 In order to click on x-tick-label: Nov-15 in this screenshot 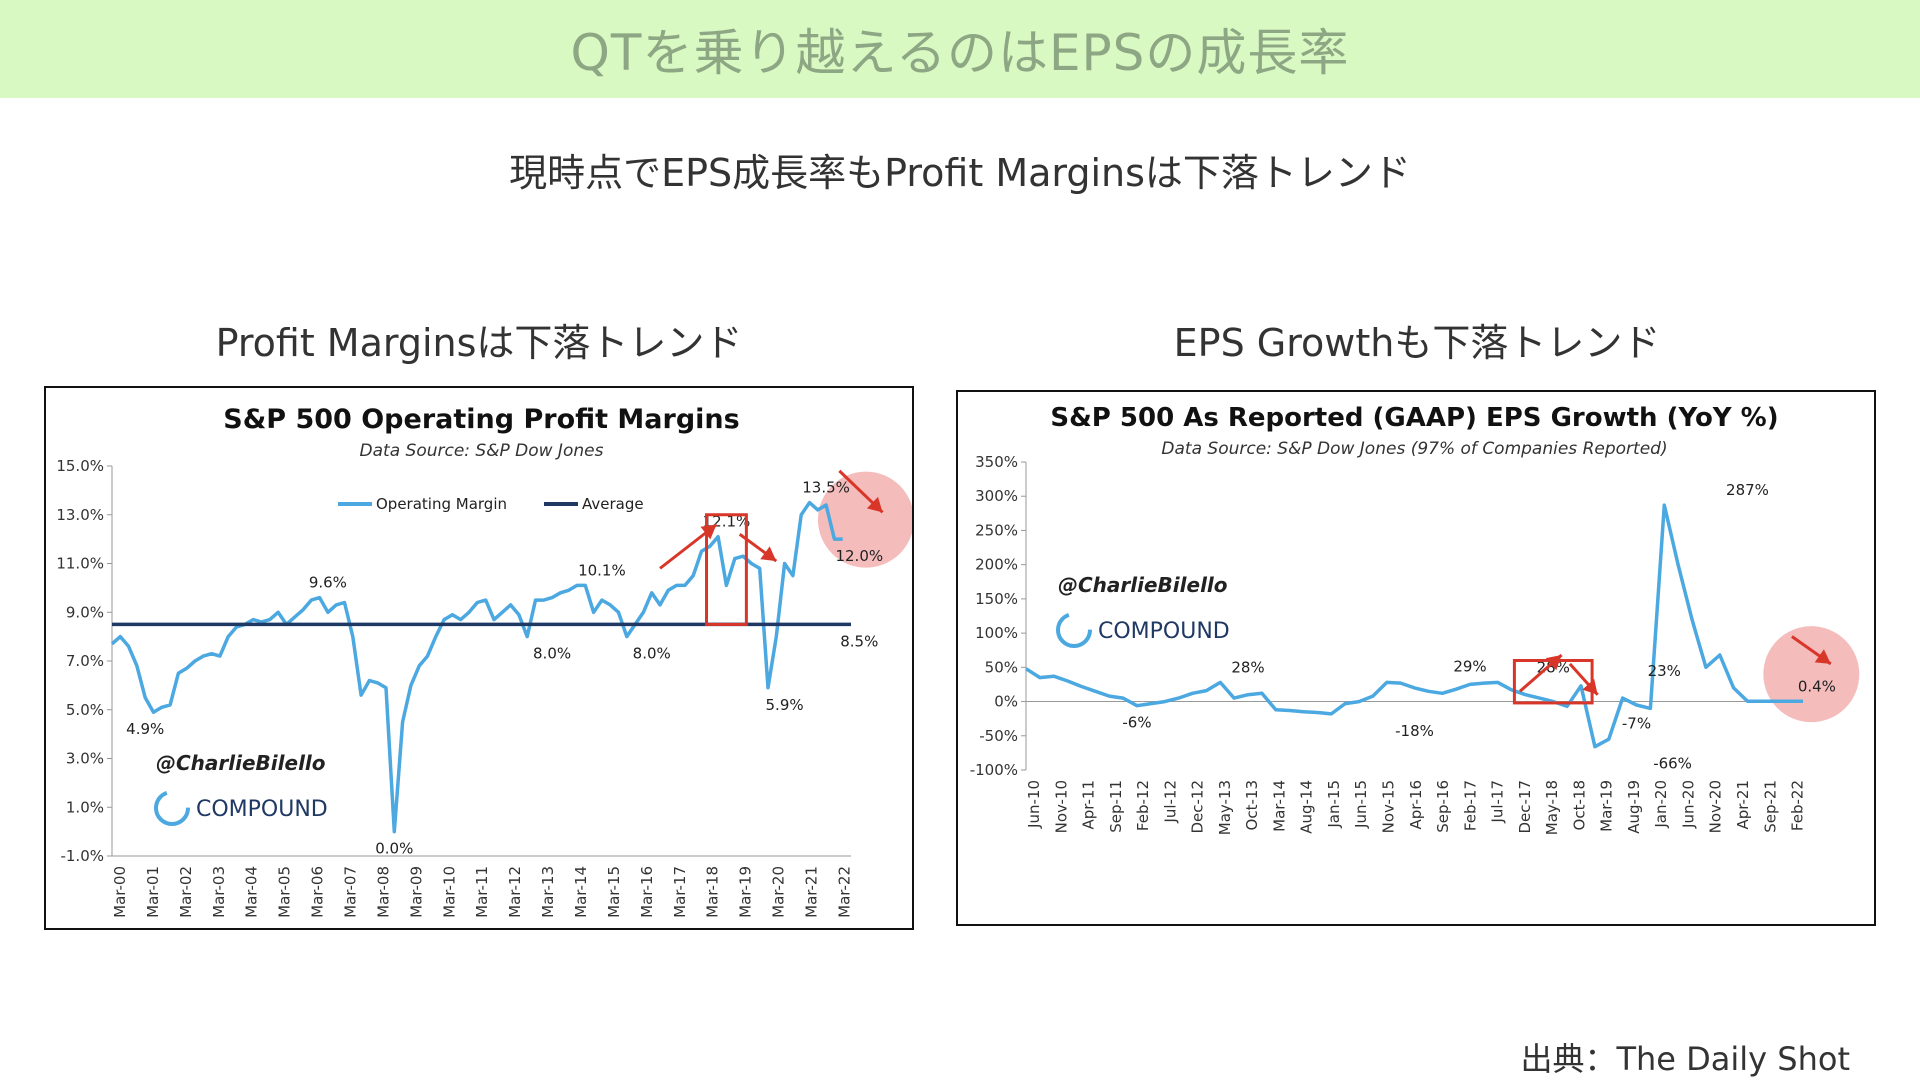, I will do `click(1389, 806)`.